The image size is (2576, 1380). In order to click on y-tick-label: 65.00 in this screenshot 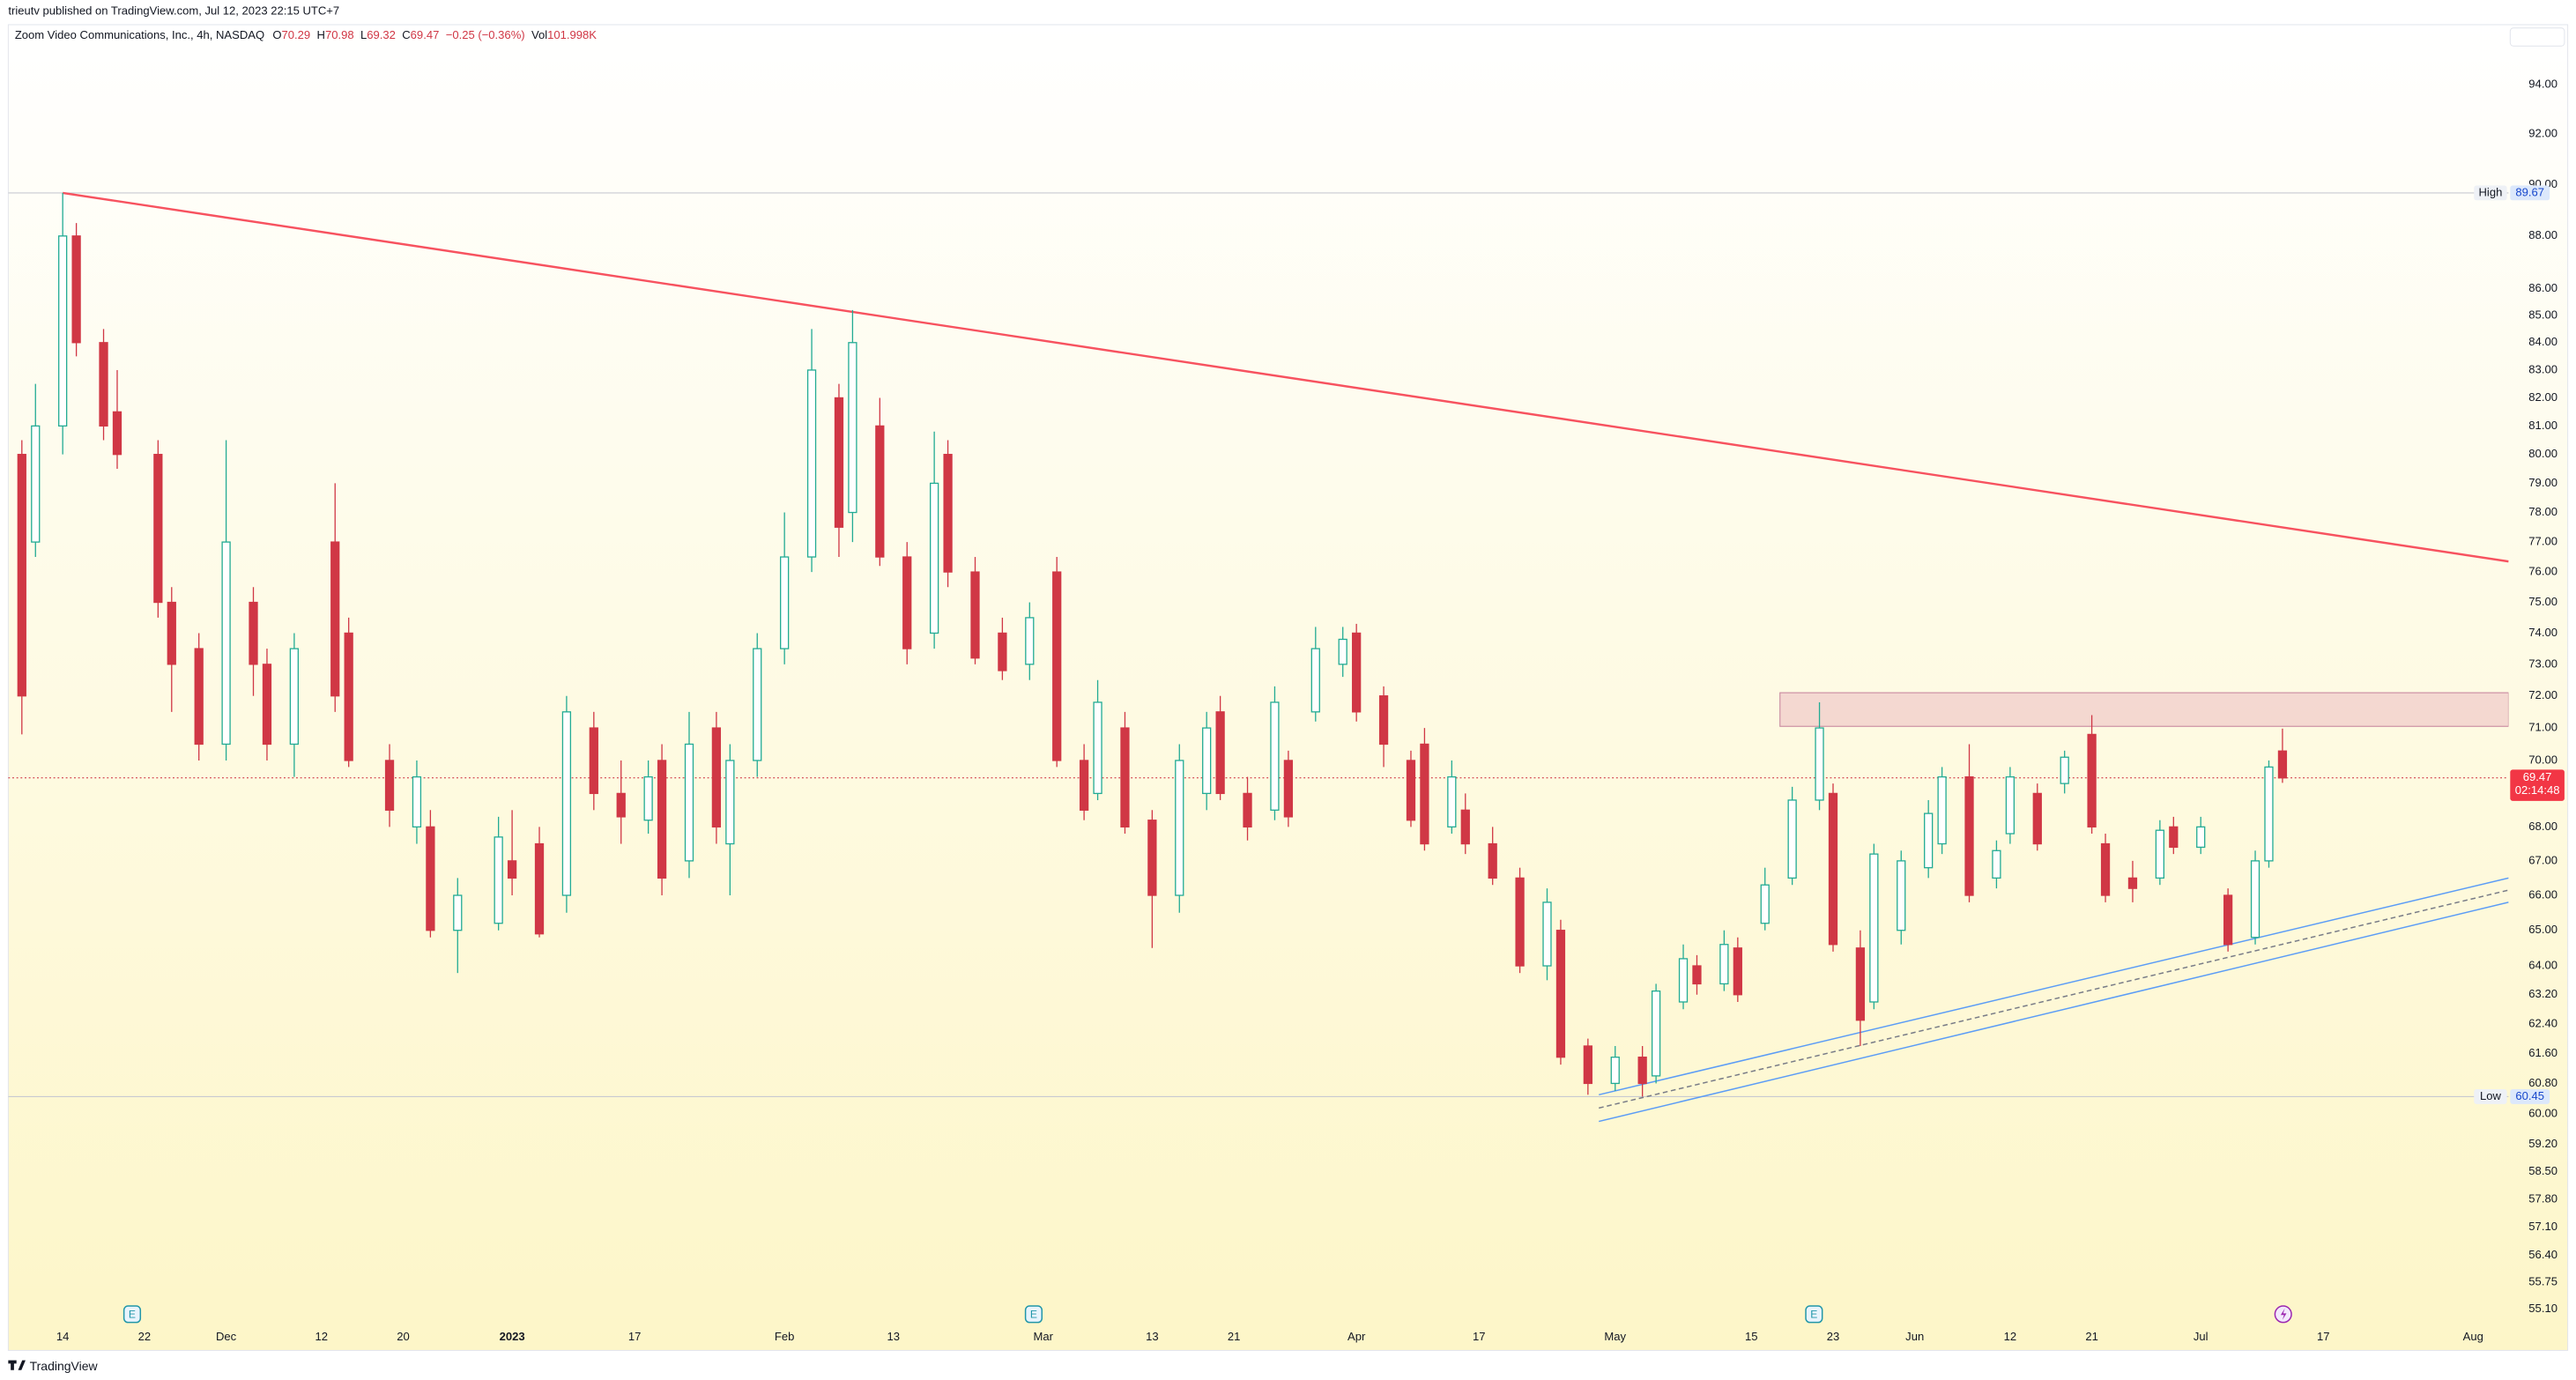, I will do `click(2542, 930)`.